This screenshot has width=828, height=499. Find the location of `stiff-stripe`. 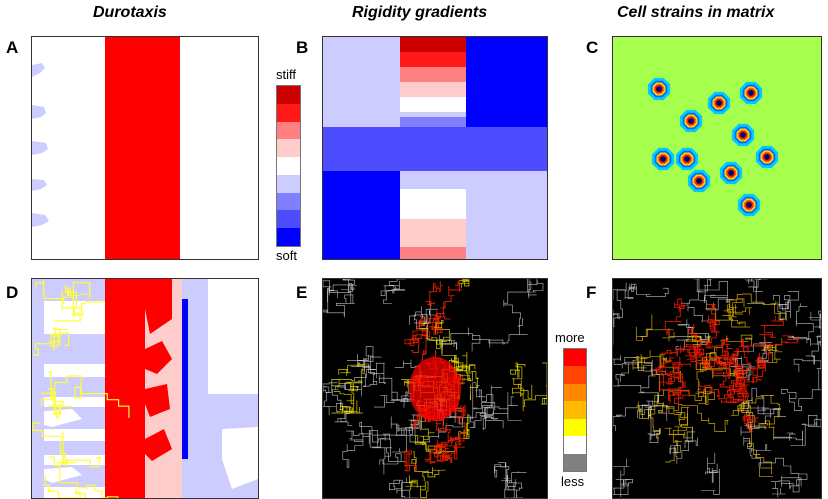

stiff-stripe is located at coordinates (142, 148).